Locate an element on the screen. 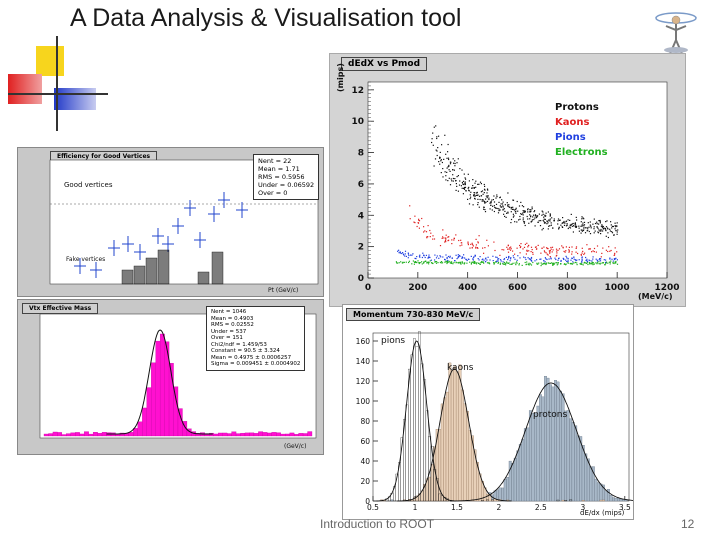  root-logo-icon is located at coordinates (676, 33).